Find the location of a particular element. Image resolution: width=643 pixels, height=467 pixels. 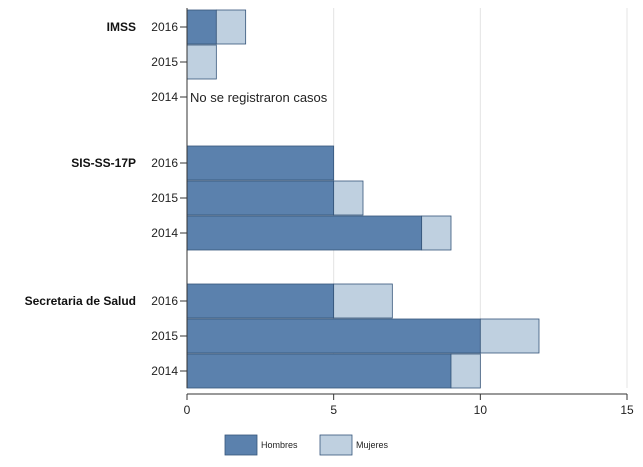

legend-swatch-hombres is located at coordinates (241, 445).